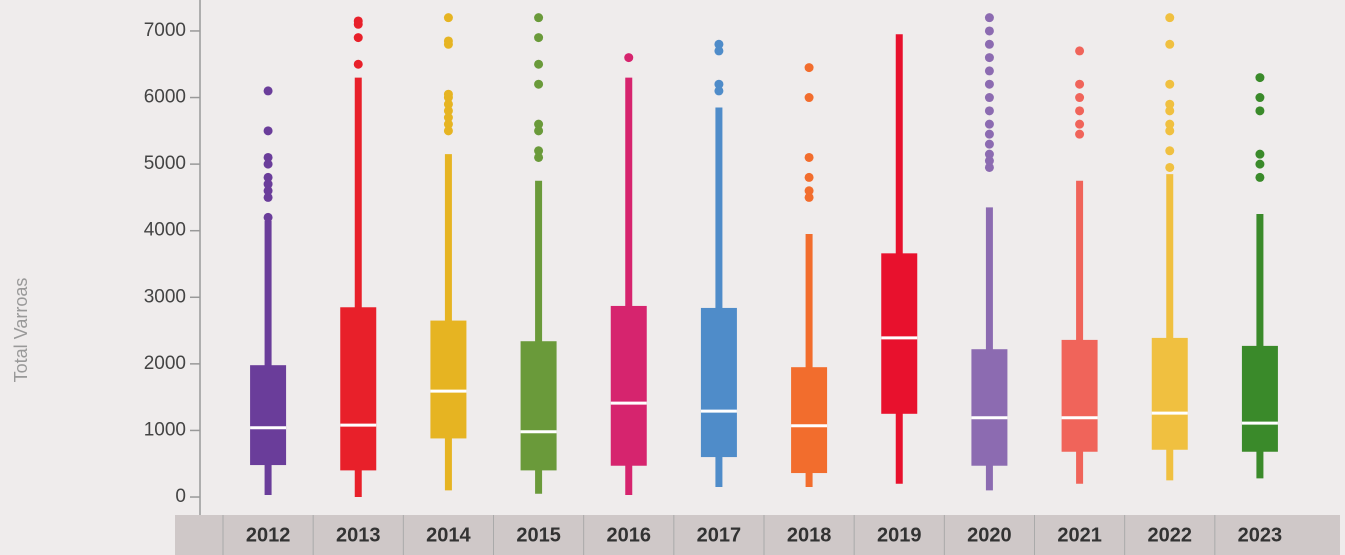 Image resolution: width=1345 pixels, height=555 pixels. I want to click on x-tick-label: 2017, so click(719, 535).